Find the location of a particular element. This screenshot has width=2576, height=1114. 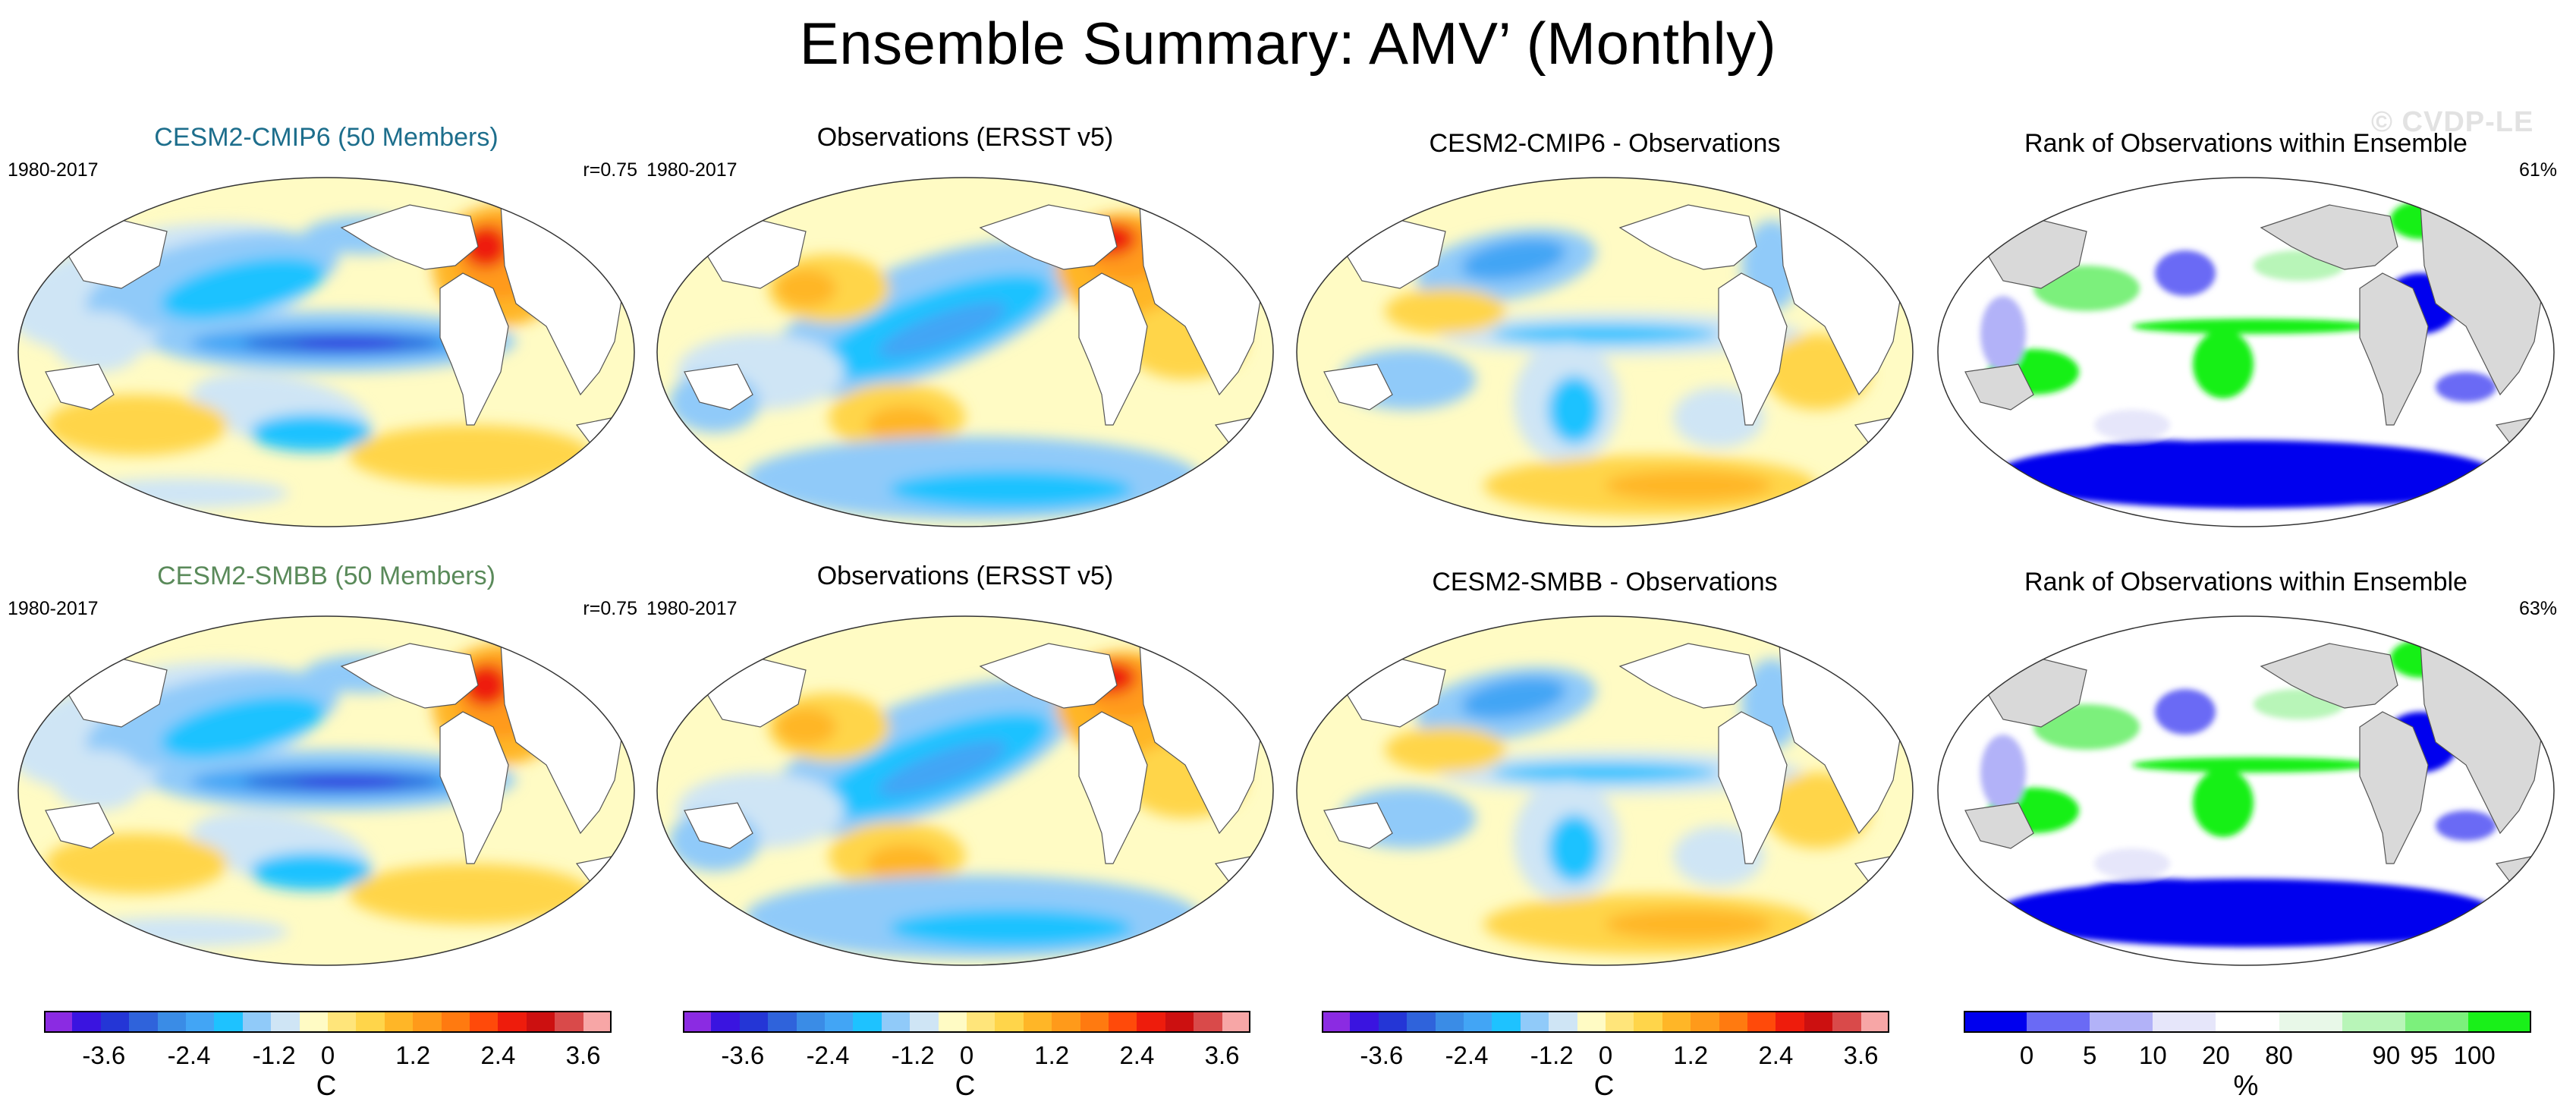

world-map-obs is located at coordinates (965, 790).